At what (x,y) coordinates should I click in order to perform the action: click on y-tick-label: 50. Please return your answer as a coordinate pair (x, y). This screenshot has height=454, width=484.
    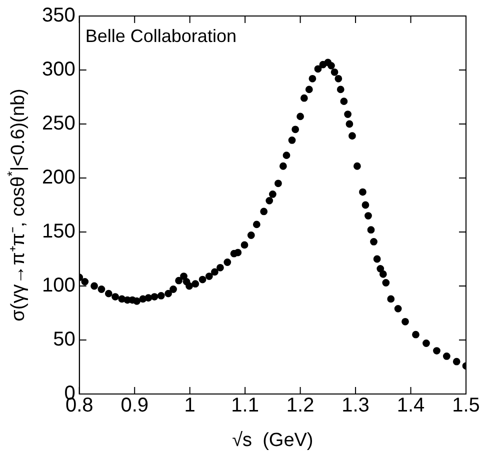
    Looking at the image, I should click on (64, 339).